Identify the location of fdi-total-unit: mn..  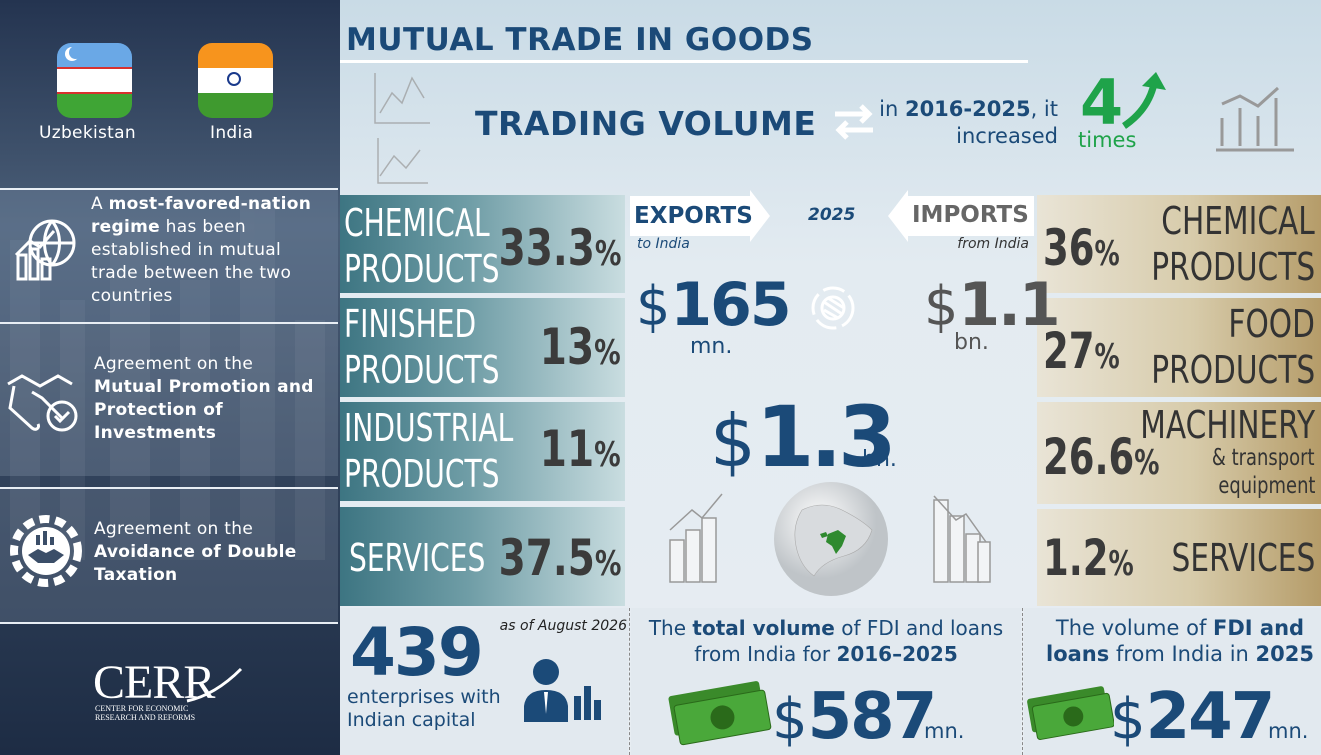
(944, 731).